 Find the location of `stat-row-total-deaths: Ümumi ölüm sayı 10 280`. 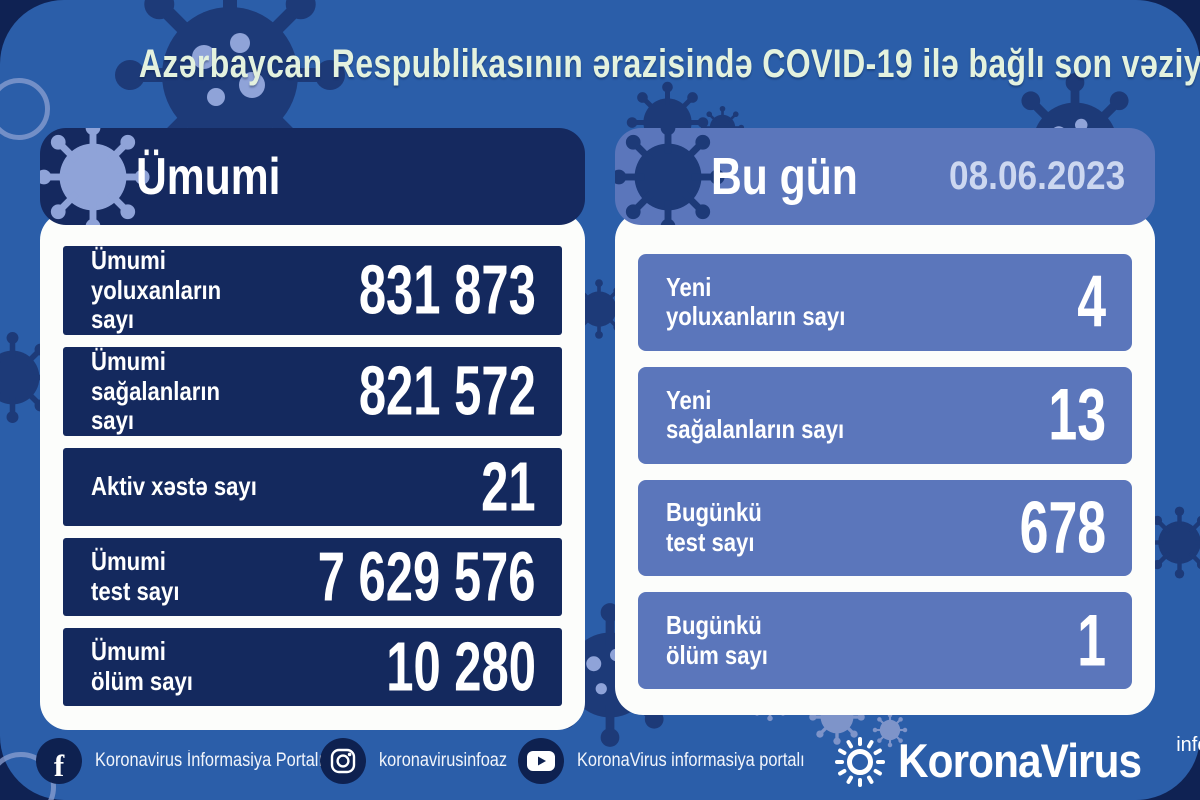

stat-row-total-deaths: Ümumi ölüm sayı 10 280 is located at coordinates (312, 666).